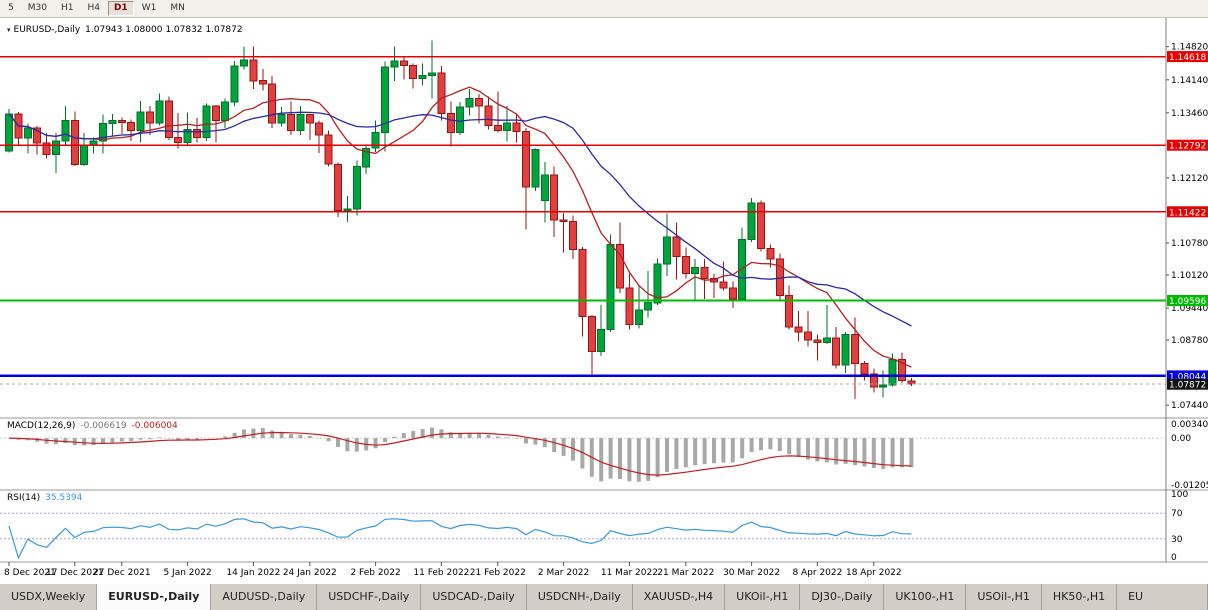 Image resolution: width=1208 pixels, height=610 pixels. I want to click on svg-text: 0.00, so click(1181, 439).